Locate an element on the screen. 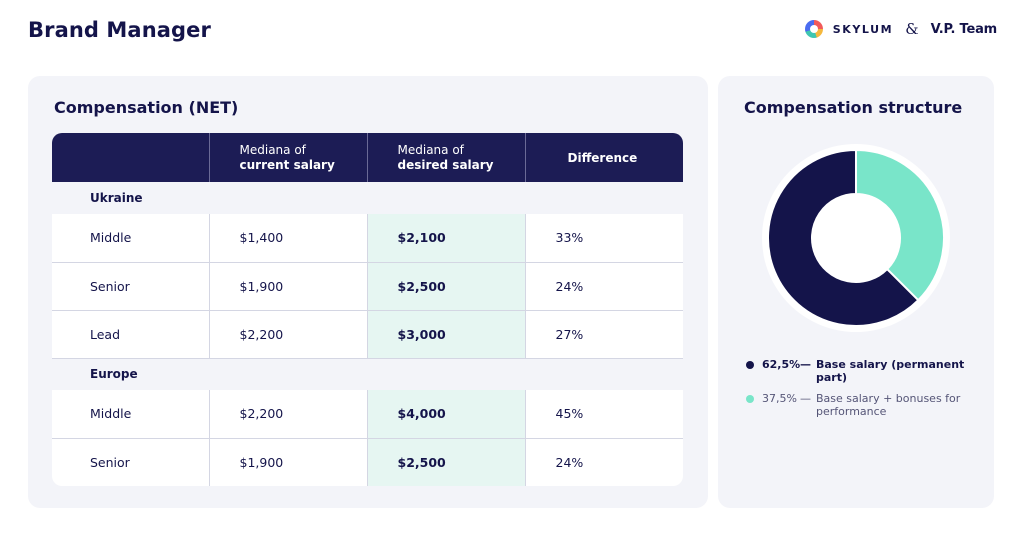 This screenshot has height=536, width=1024. cell-difference: 33% is located at coordinates (603, 238).